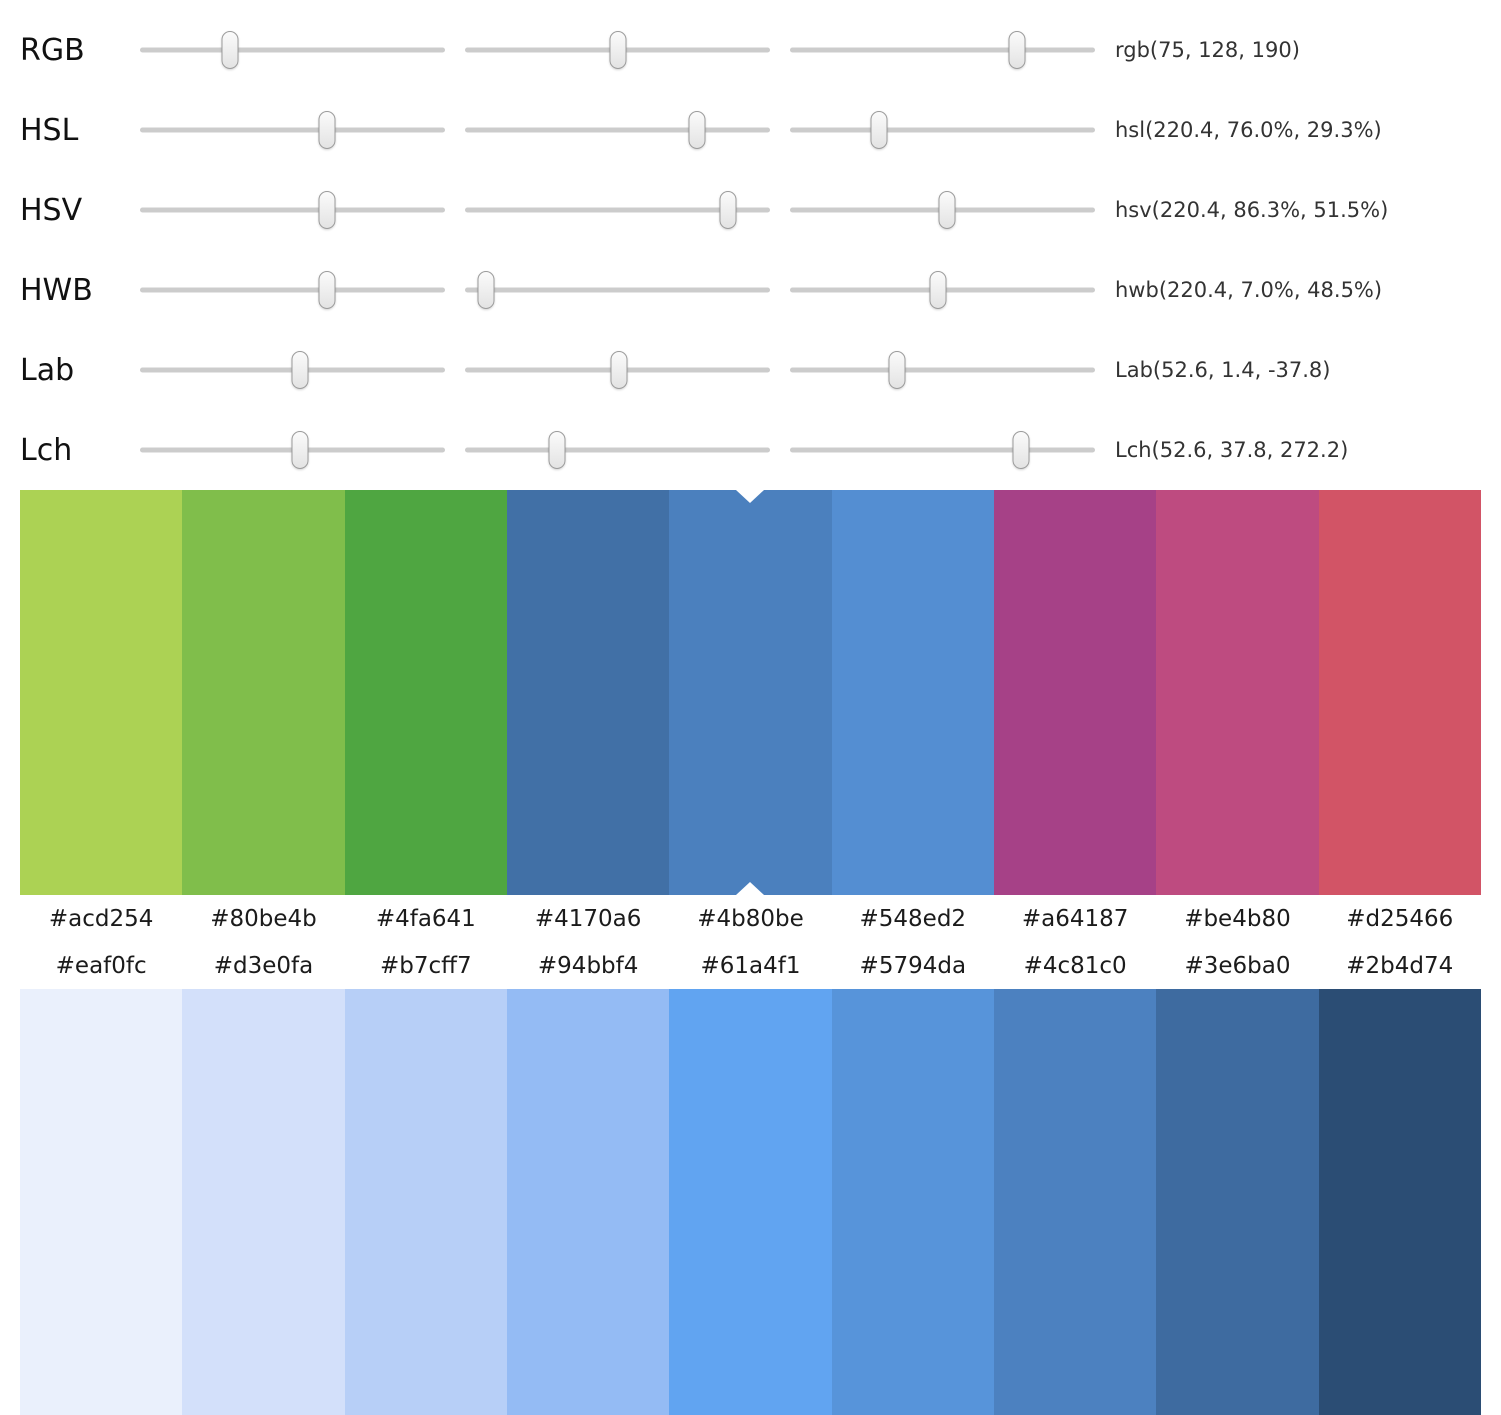 The width and height of the screenshot is (1501, 1415). What do you see at coordinates (1249, 290) in the screenshot?
I see `color-value-text: hwb(220.4, 7.0%, 48.5%)` at bounding box center [1249, 290].